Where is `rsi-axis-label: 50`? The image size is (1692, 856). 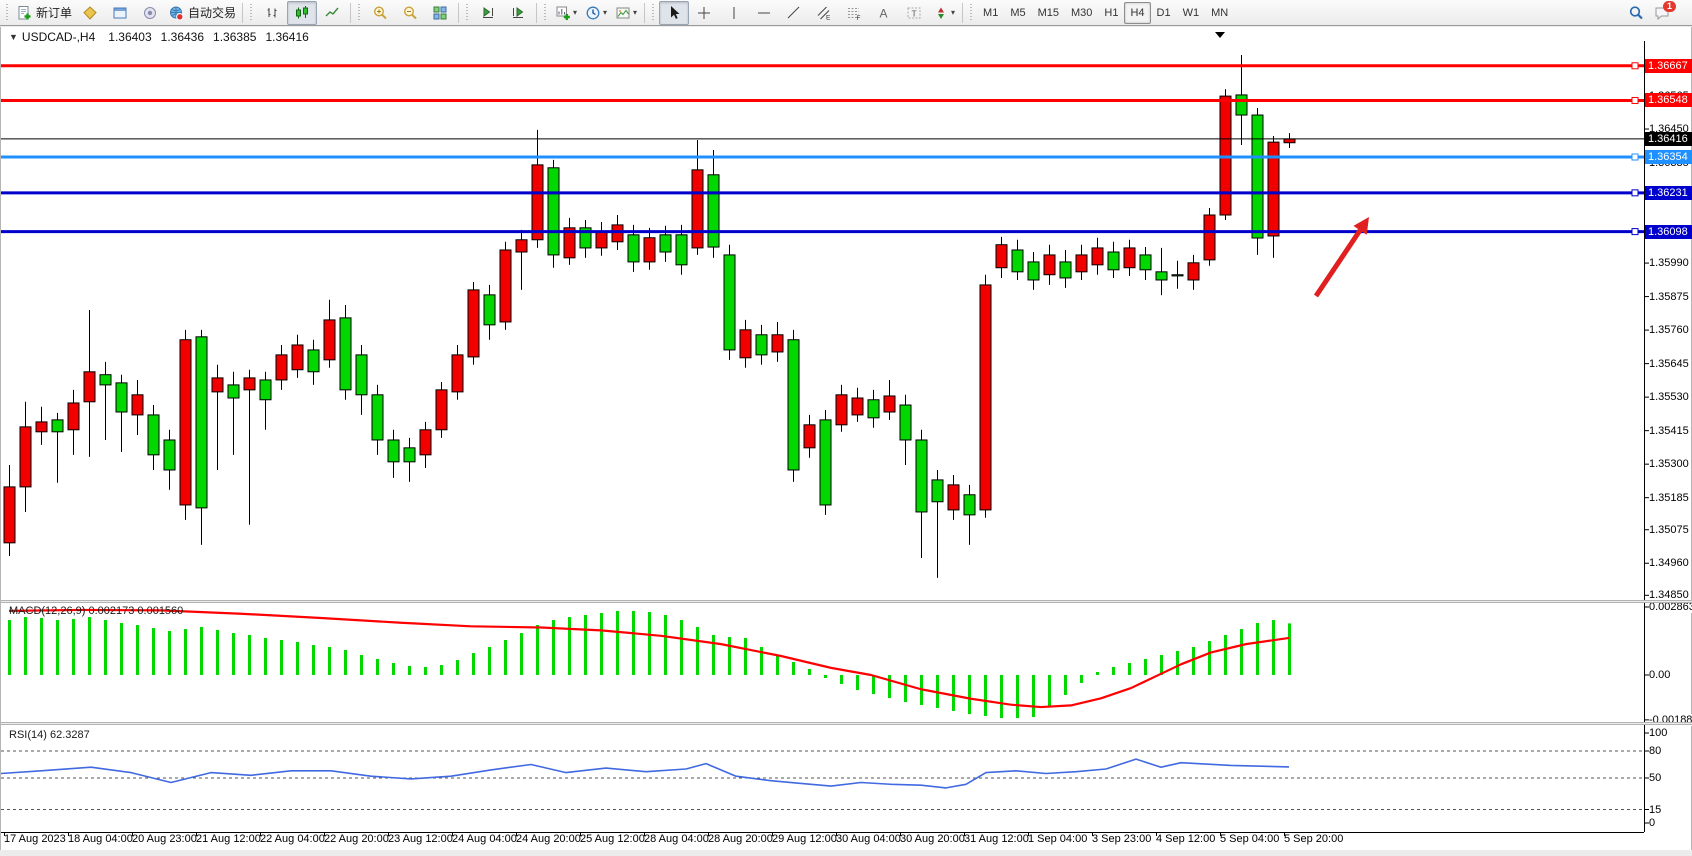 rsi-axis-label: 50 is located at coordinates (1656, 778).